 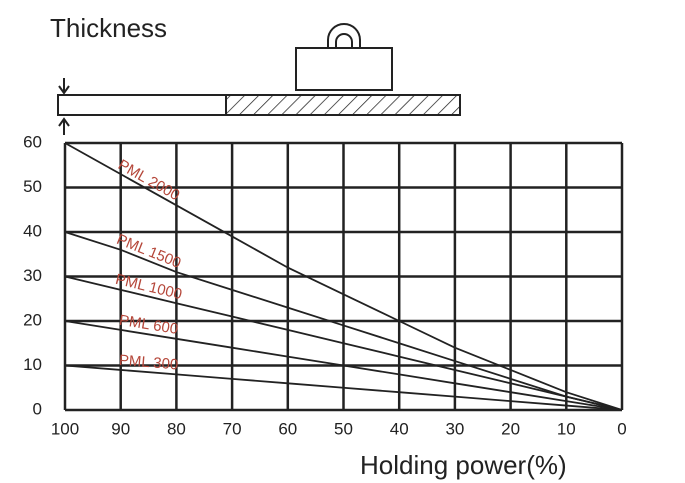 I want to click on x-tick-label: 90, so click(x=120, y=428).